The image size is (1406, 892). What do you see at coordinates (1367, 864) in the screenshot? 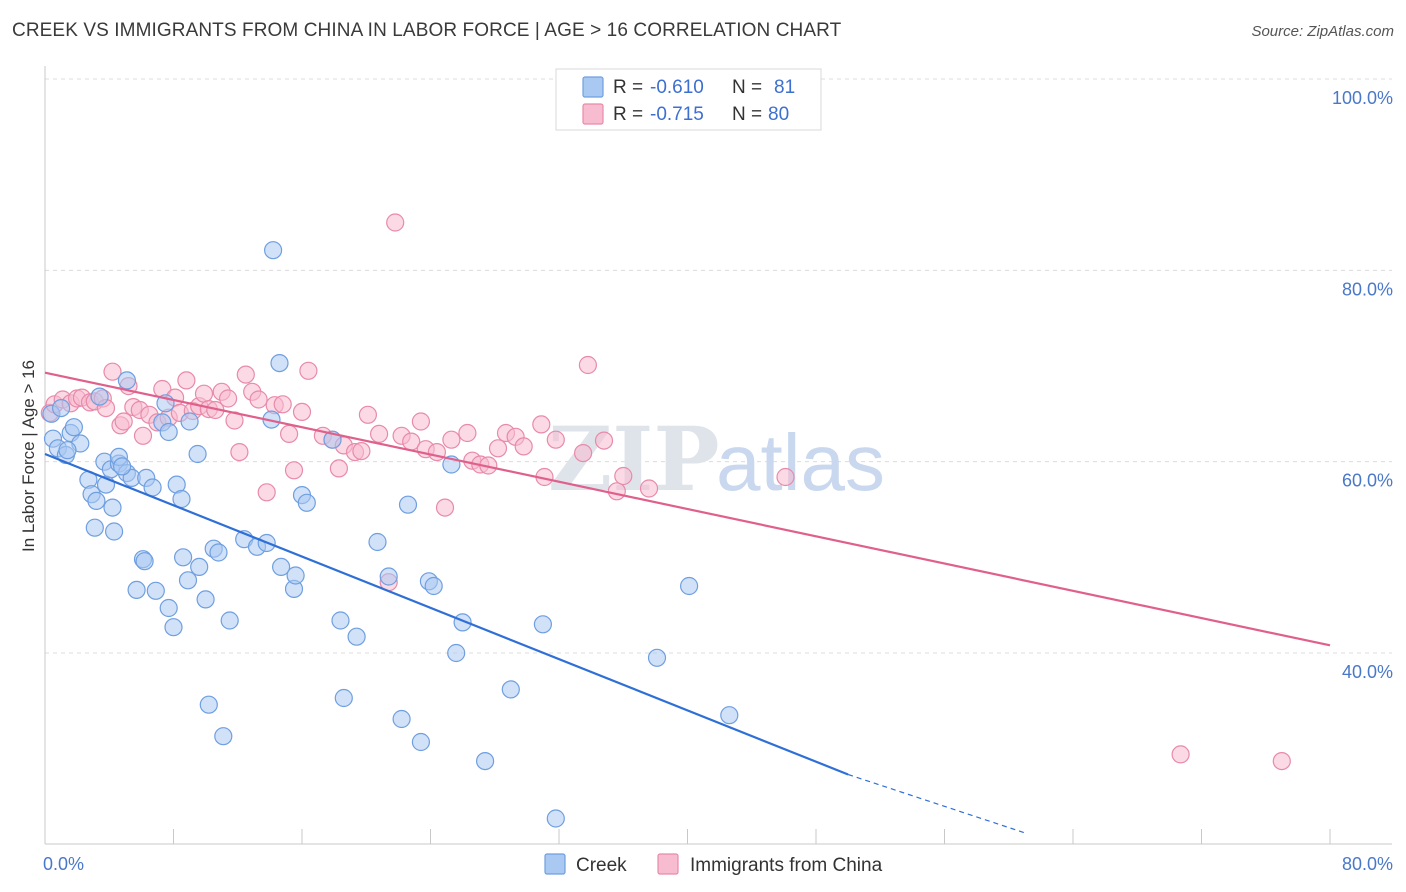
I see `x-tick-label-1: 80.0%` at bounding box center [1367, 864].